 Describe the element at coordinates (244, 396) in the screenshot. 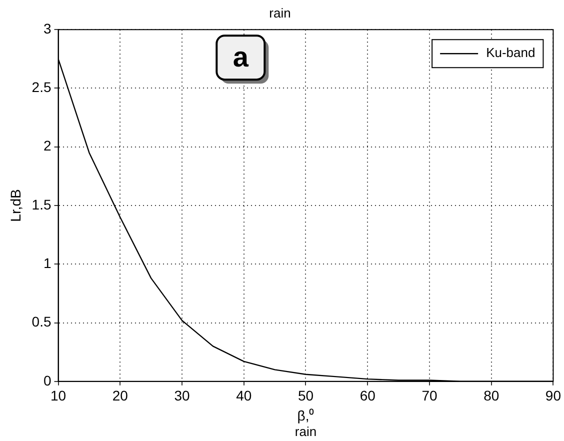

I see `x-tick-label: 40` at that location.